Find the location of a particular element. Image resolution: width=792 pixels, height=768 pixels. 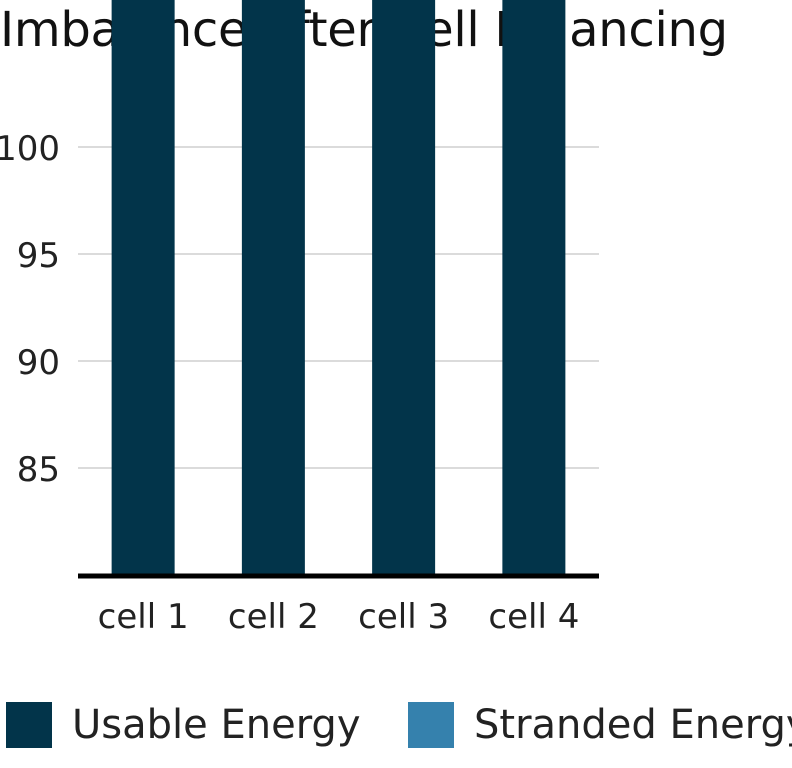

legend-item-stranded-energy: Stranded Energy is located at coordinates (600, 725).